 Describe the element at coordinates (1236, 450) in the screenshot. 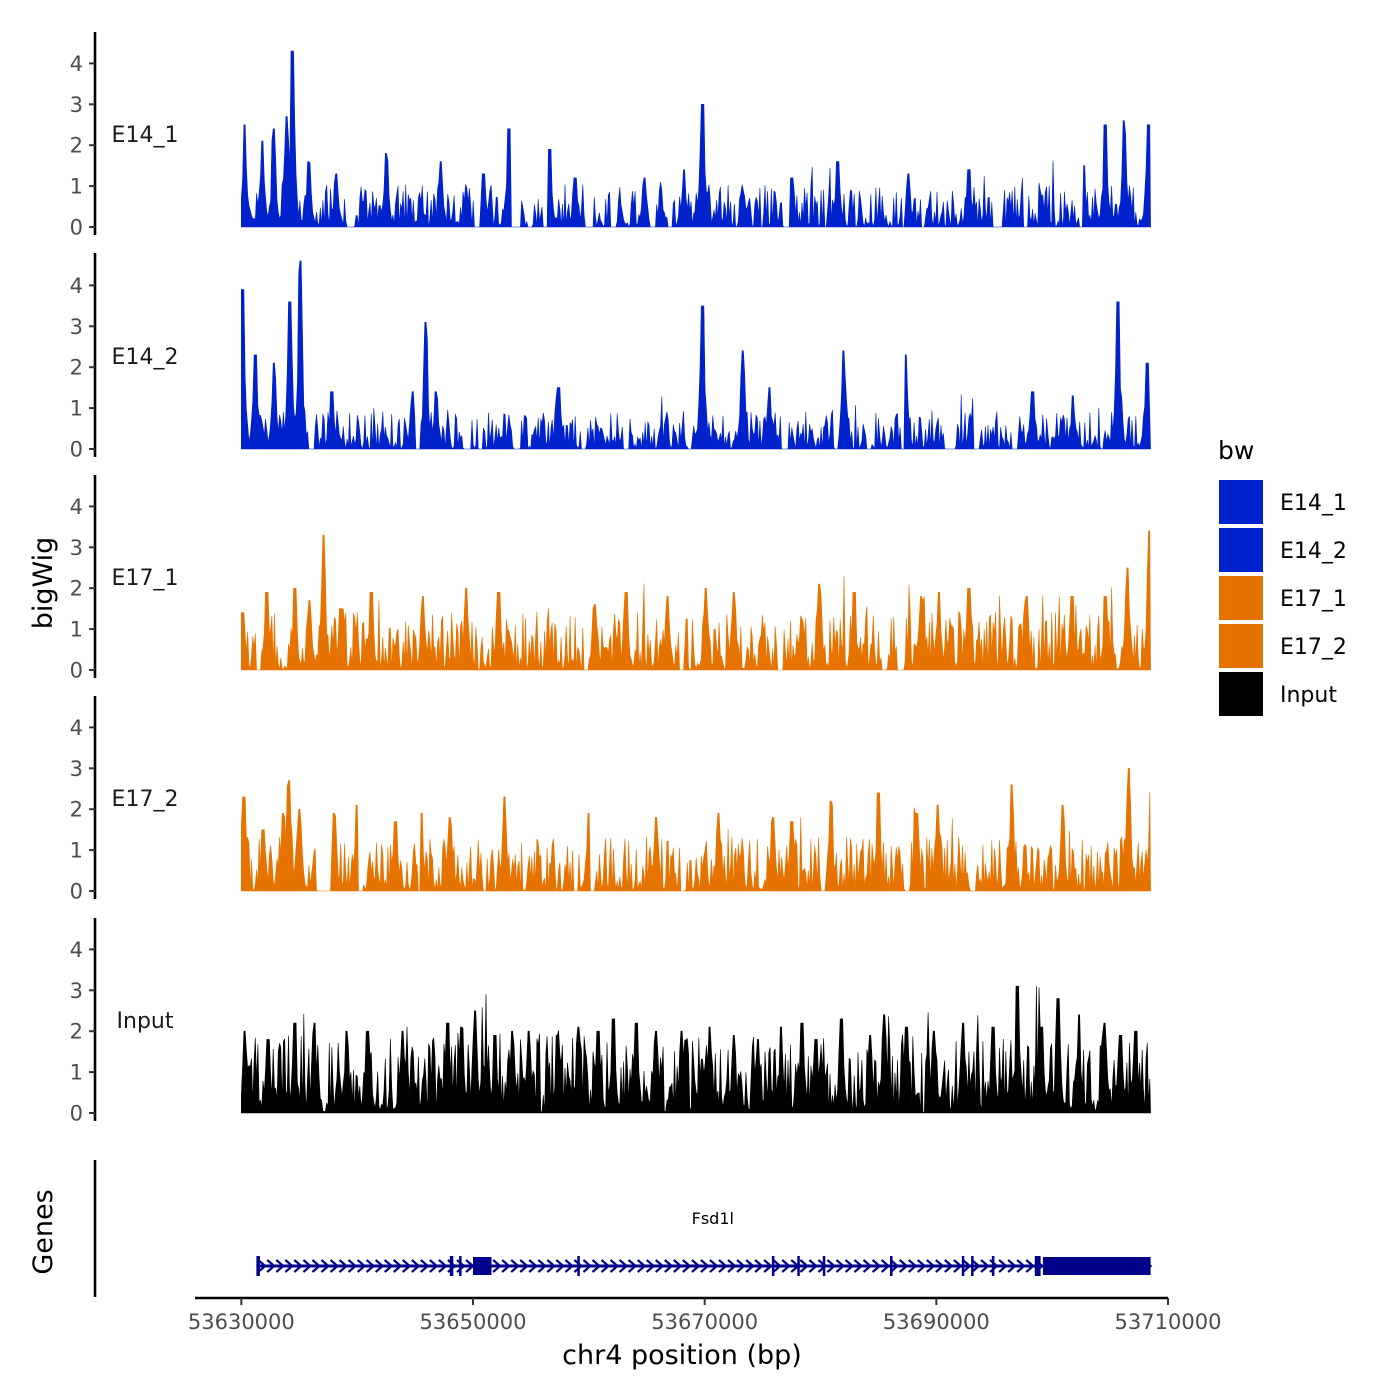

I see `legend-title: bw` at that location.